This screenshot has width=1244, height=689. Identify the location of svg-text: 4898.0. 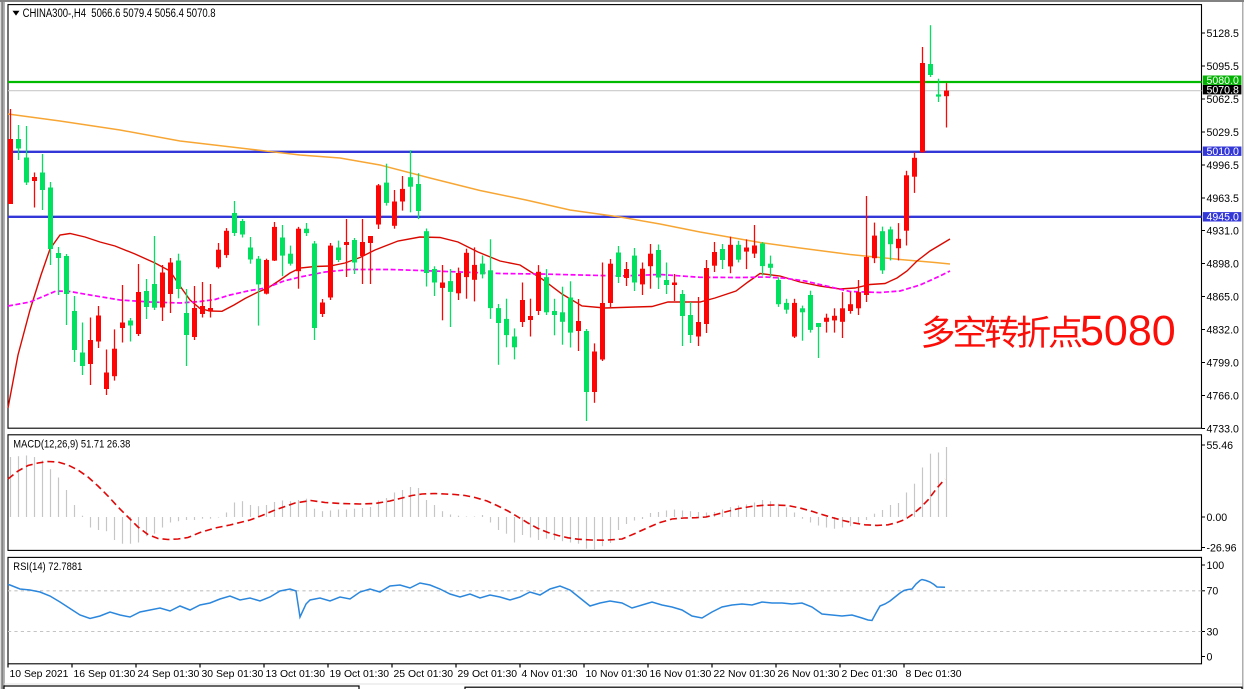
(1223, 264).